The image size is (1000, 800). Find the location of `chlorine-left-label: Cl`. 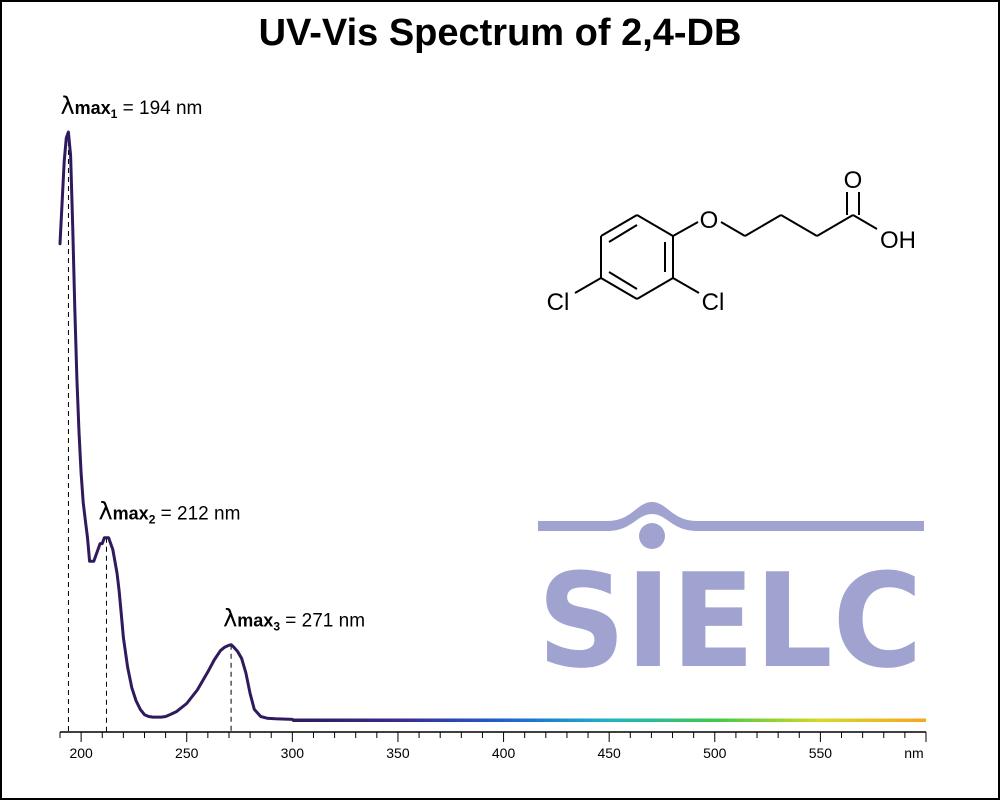

chlorine-left-label: Cl is located at coordinates (558, 302).